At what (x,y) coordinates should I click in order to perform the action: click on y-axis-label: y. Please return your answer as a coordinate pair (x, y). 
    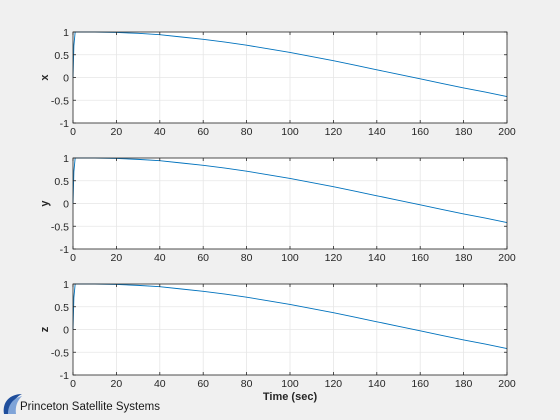
    Looking at the image, I should click on (45, 203).